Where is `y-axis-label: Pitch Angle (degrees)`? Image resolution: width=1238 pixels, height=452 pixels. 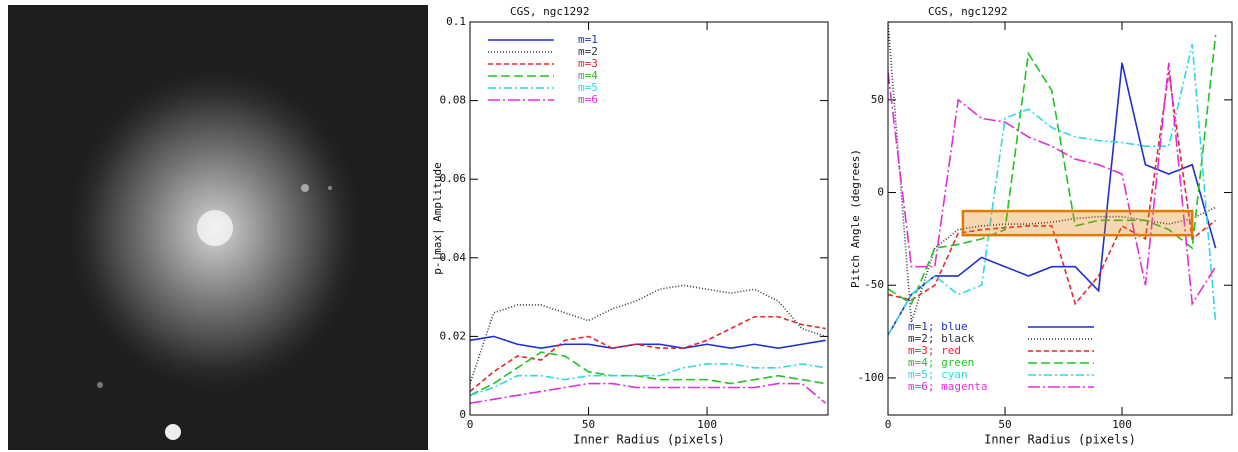
y-axis-label: Pitch Angle (degrees) is located at coordinates (855, 218).